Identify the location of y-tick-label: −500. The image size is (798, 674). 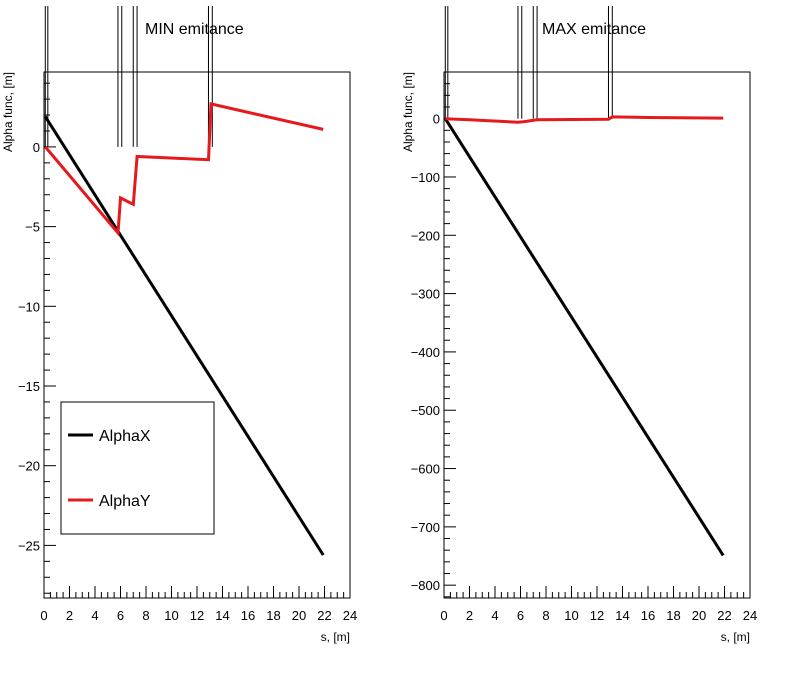
(425, 410).